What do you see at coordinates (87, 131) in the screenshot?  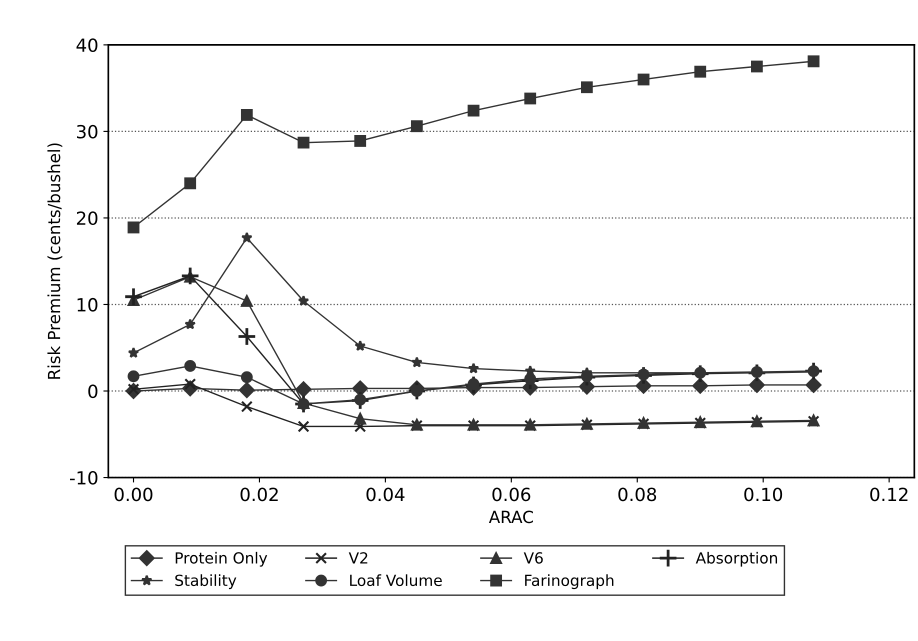 I see `y-tick-label: 30` at bounding box center [87, 131].